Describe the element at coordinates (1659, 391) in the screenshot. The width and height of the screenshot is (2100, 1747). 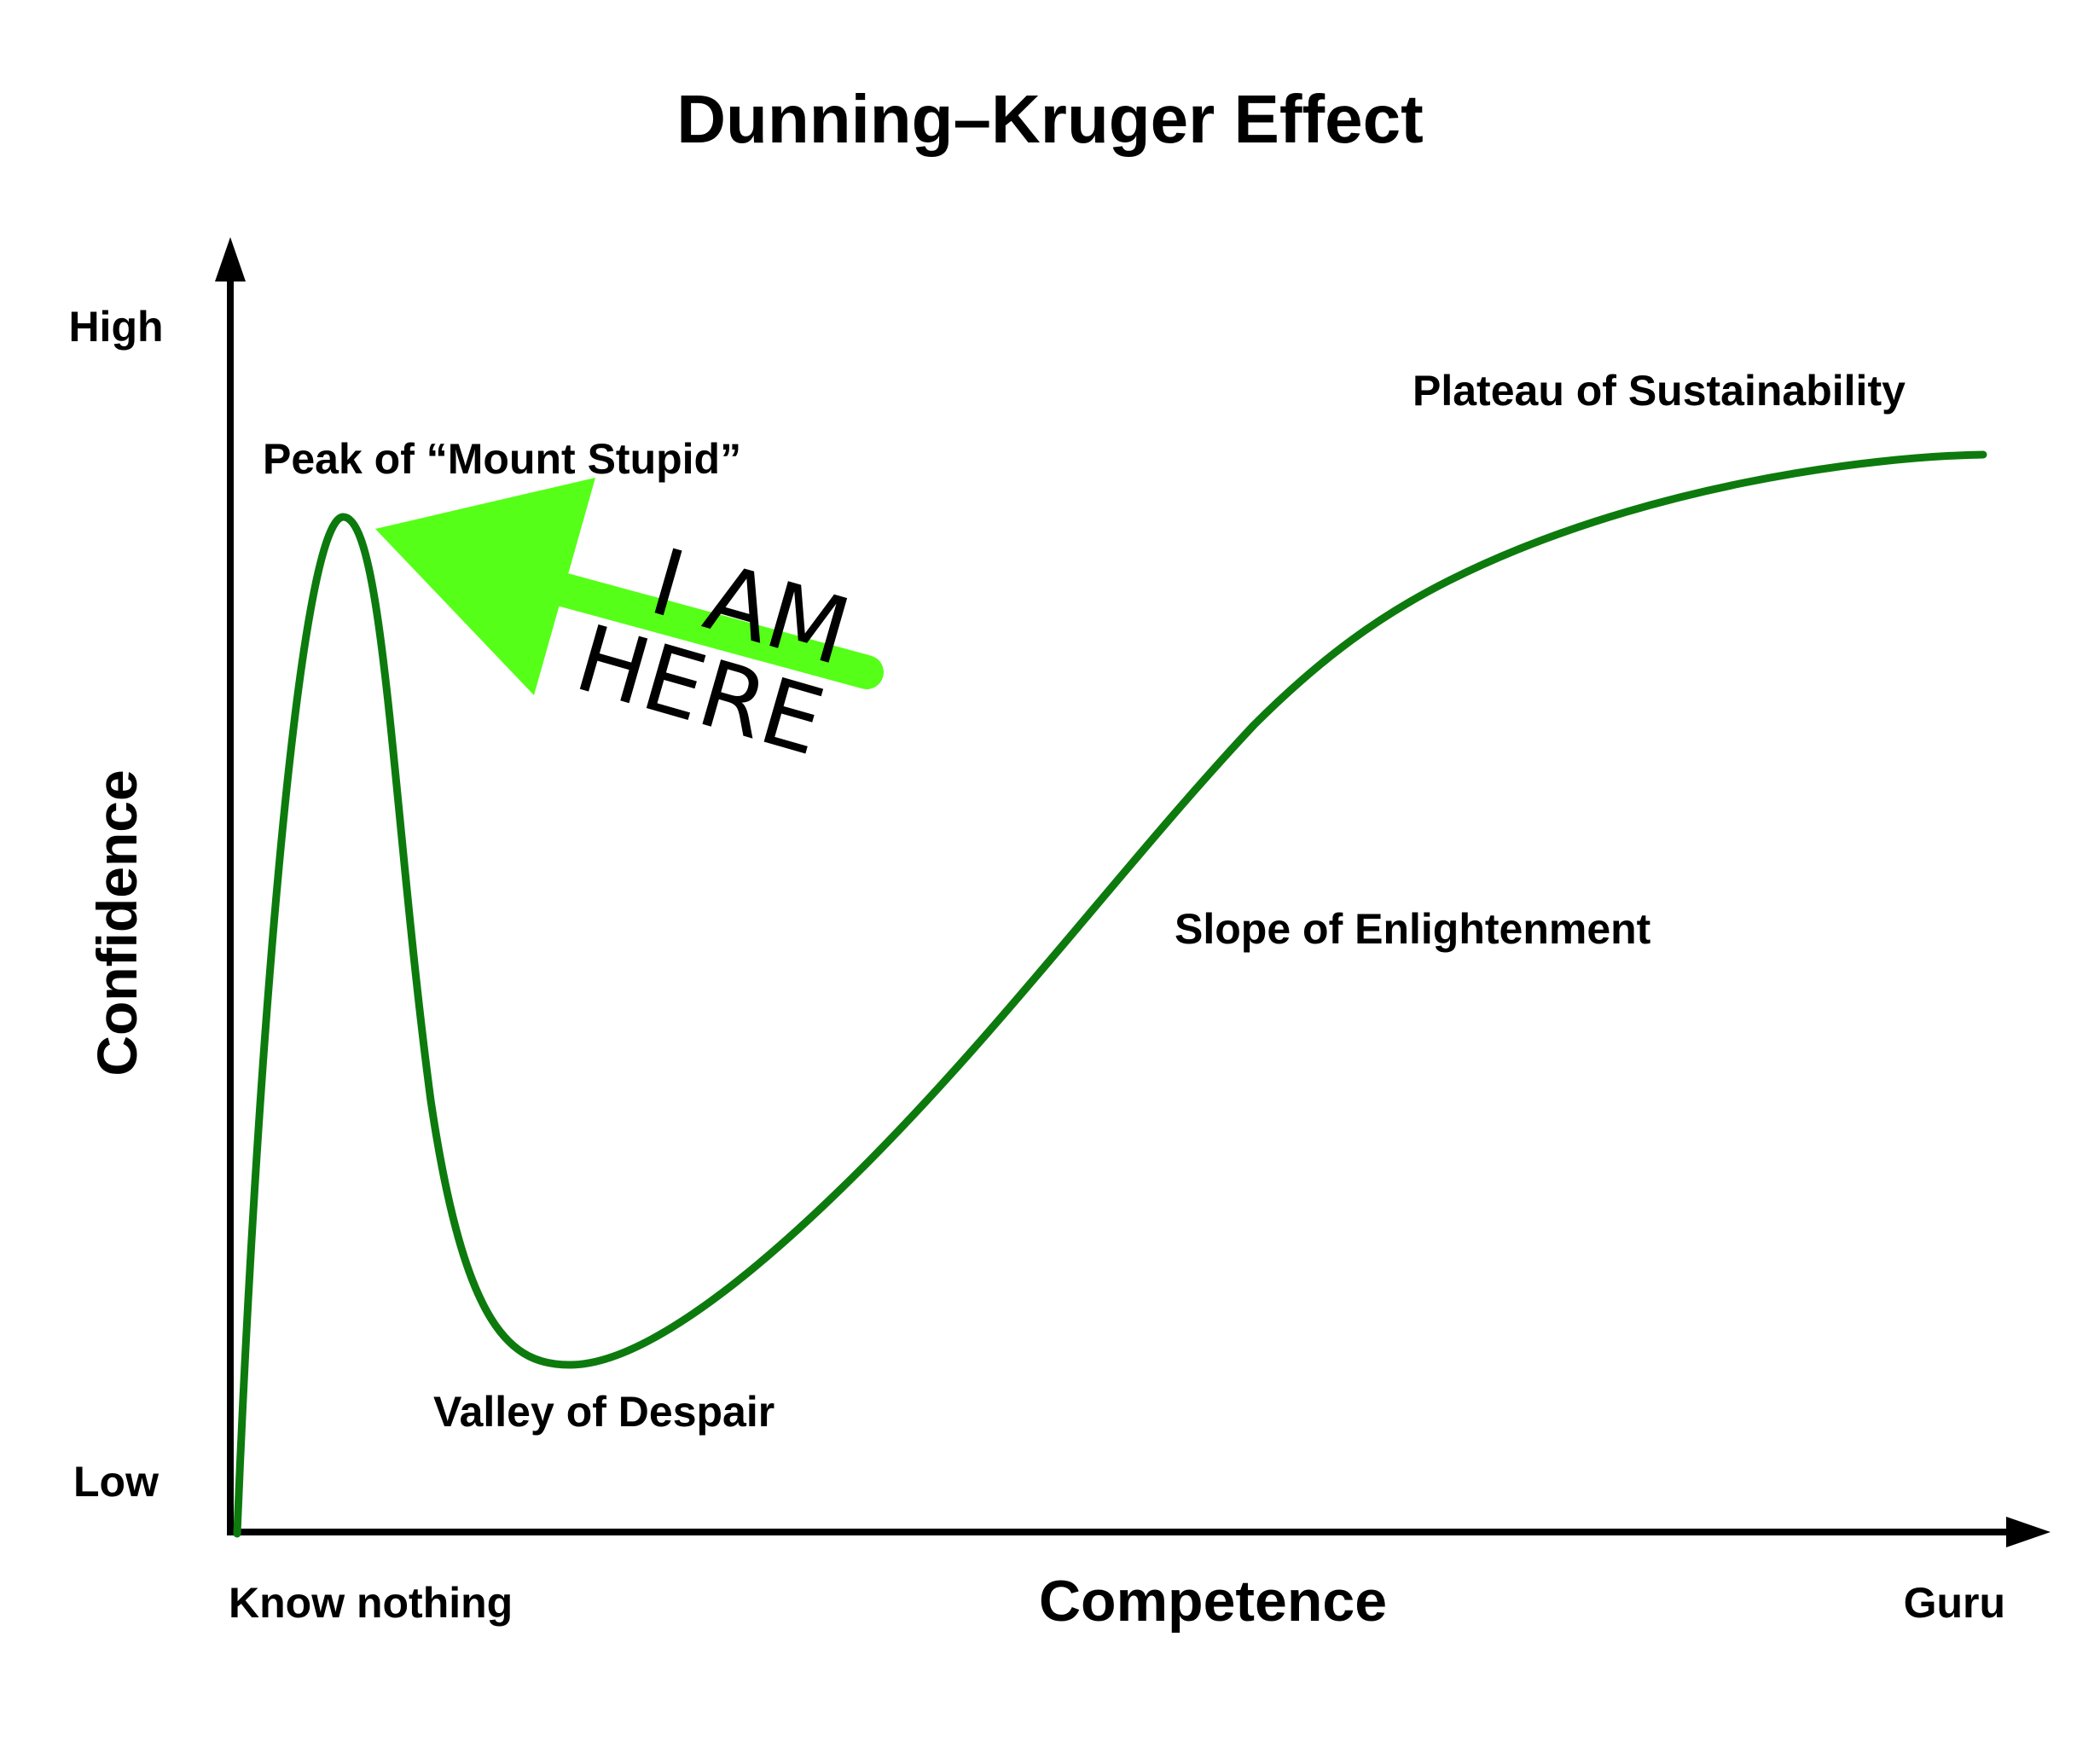
I see `region-plateau-label: Plateau of Sustainability` at that location.